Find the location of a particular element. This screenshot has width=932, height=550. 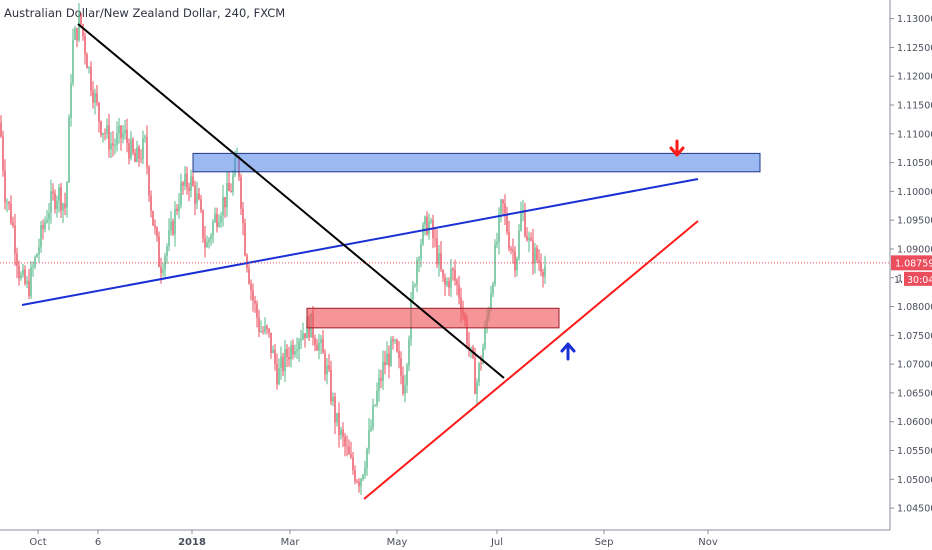

price-label-partial: 1. is located at coordinates (898, 280).